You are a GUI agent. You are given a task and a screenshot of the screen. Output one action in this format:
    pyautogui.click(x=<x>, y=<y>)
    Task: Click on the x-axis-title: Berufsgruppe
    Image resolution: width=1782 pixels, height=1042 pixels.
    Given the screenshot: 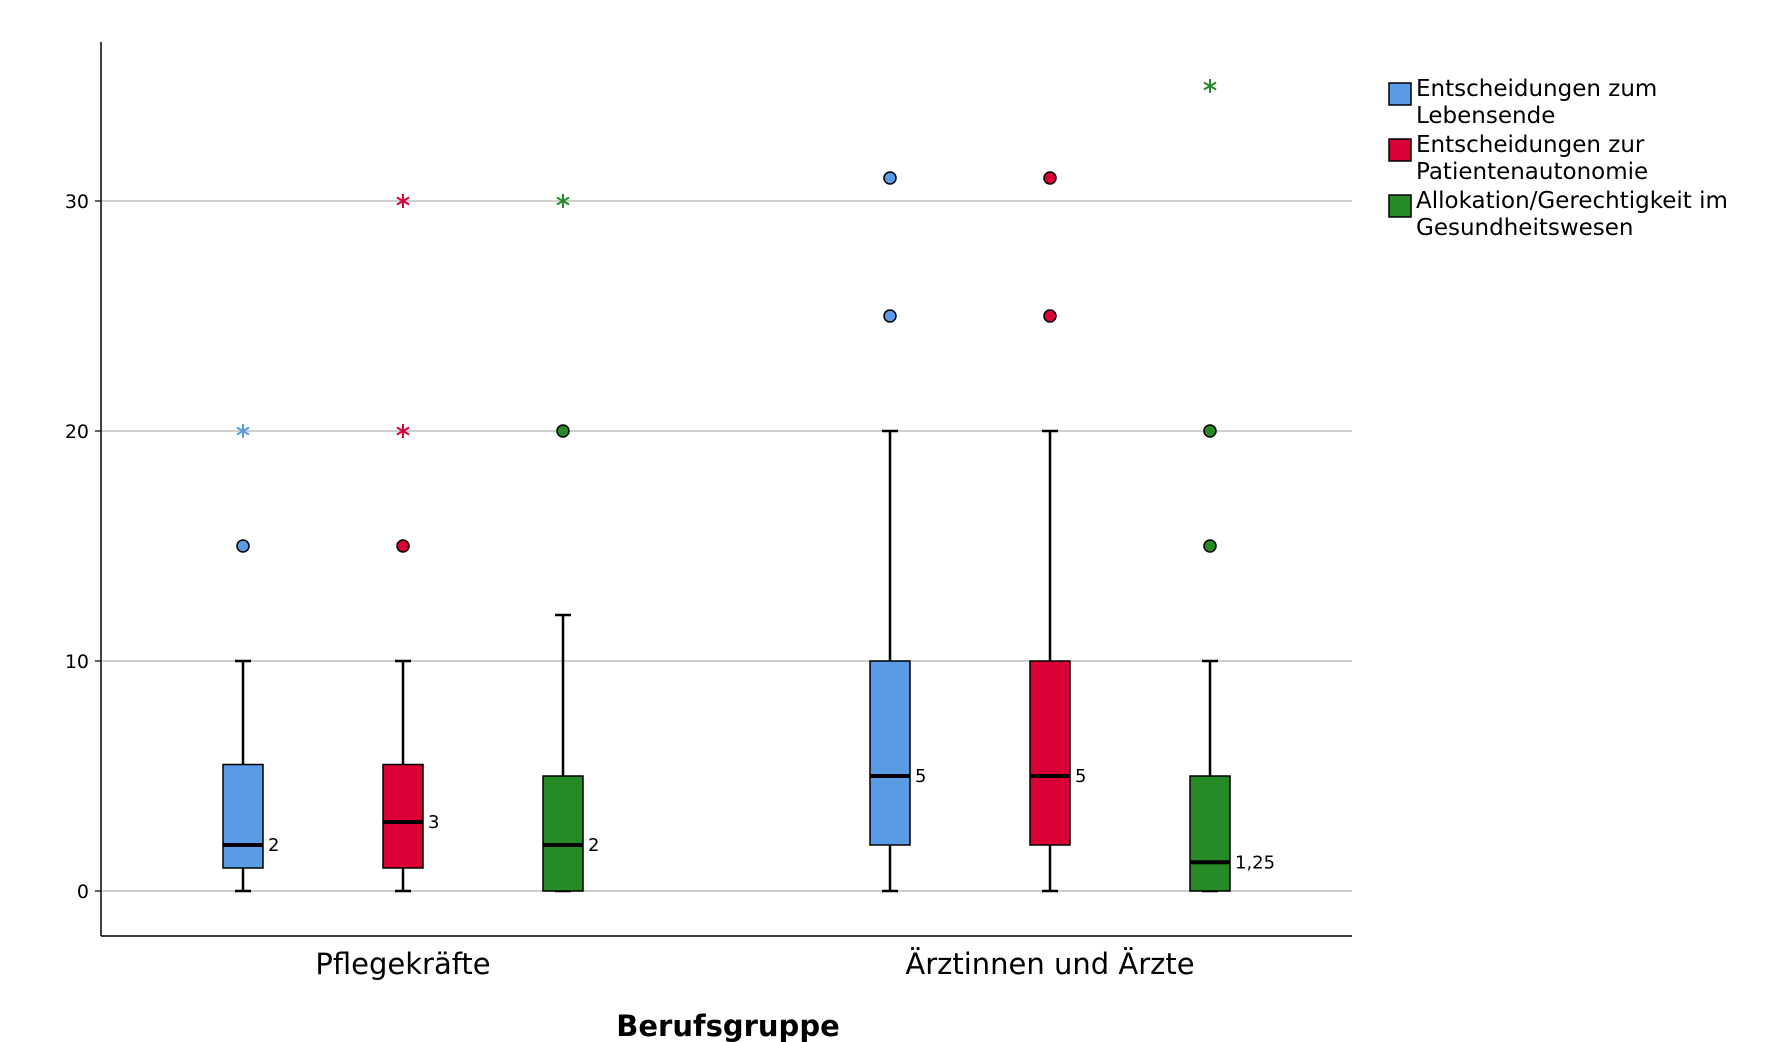 What is the action you would take?
    pyautogui.click(x=728, y=1025)
    